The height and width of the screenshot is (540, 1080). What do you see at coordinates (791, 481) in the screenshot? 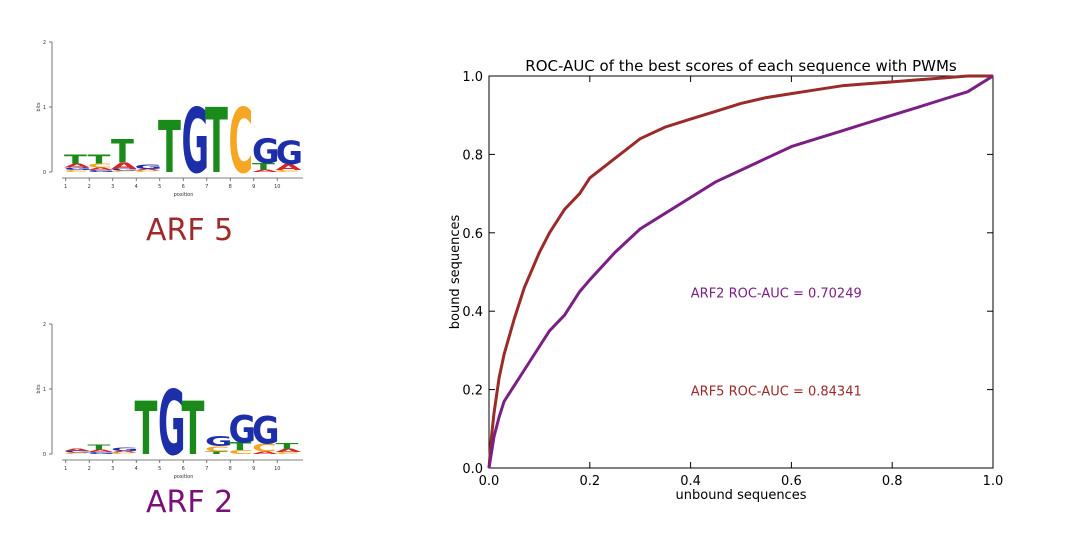
I see `x-tick-label: 0.6` at bounding box center [791, 481].